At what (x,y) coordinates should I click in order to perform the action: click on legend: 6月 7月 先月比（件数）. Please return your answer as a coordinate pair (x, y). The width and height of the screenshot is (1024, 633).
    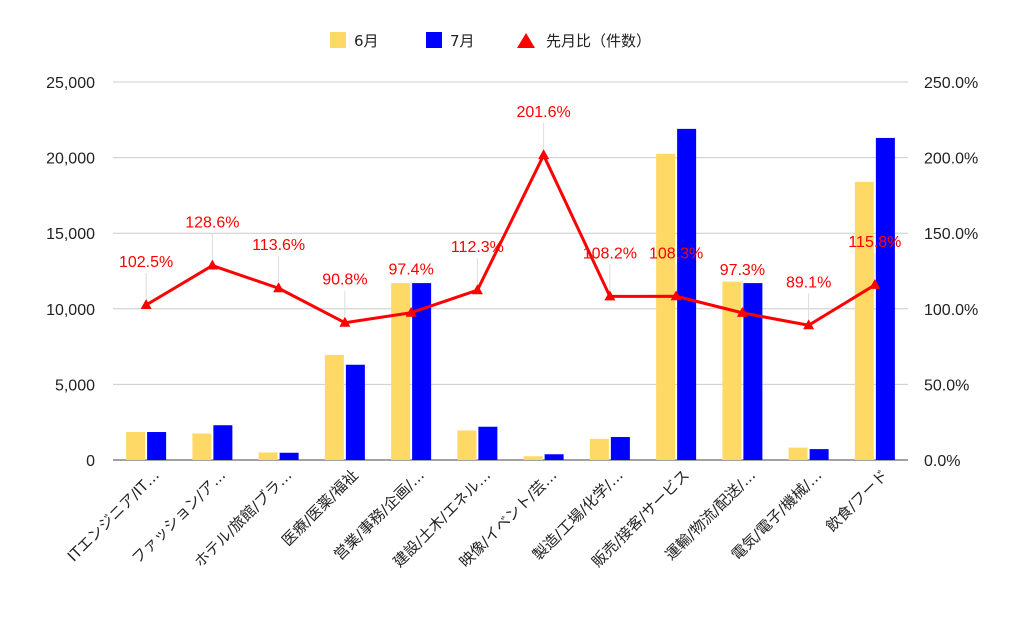
    Looking at the image, I should click on (490, 41).